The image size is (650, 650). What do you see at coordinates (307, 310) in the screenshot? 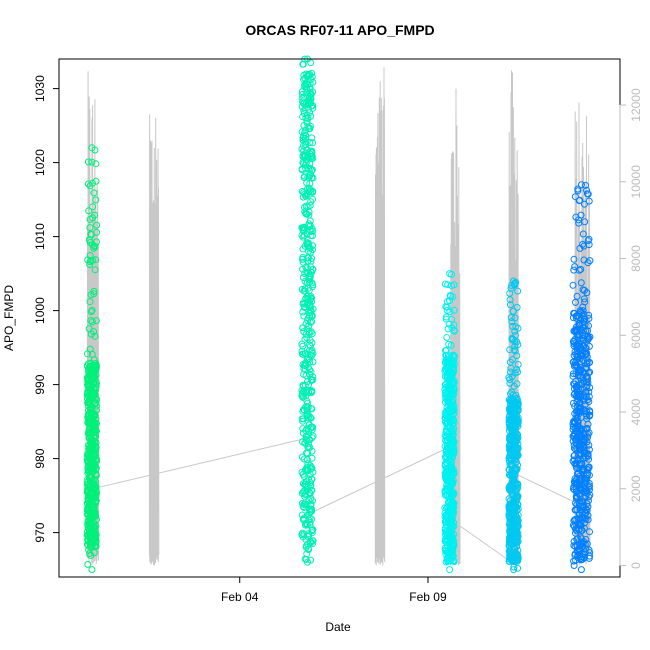
I see `series-rf08` at bounding box center [307, 310].